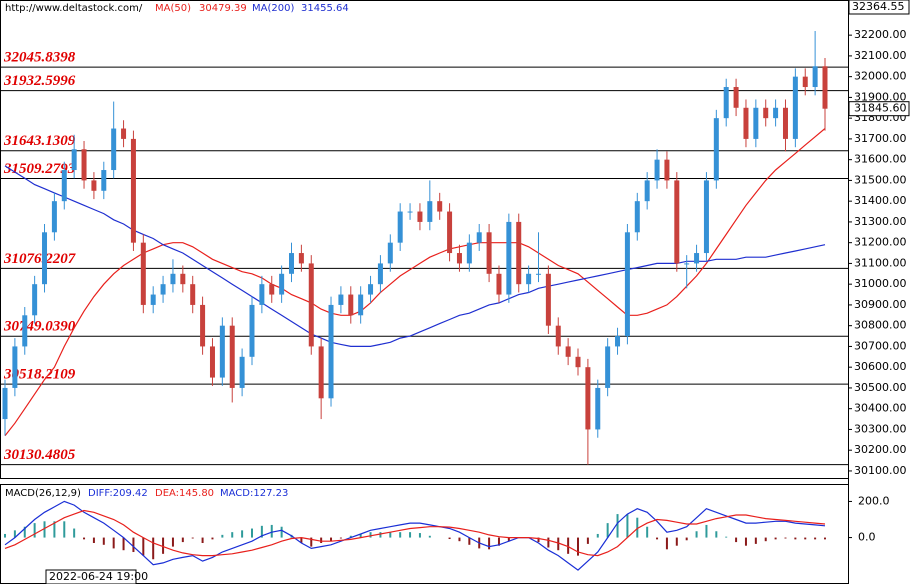 The image size is (910, 584). I want to click on level-label: 32045.8398, so click(39, 58).